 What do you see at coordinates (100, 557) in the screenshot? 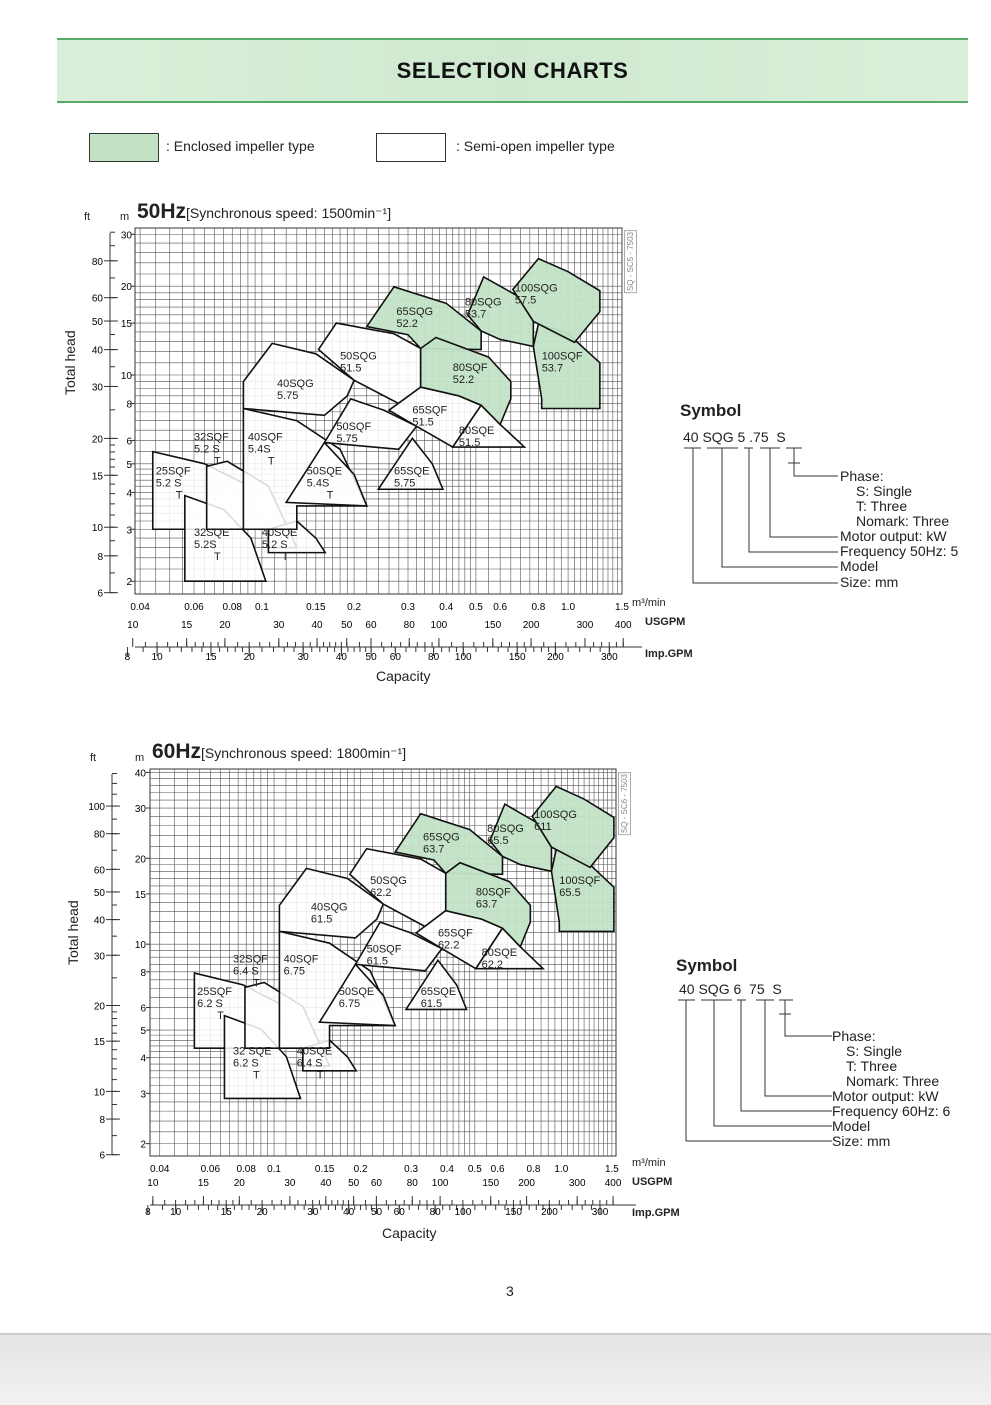
I see `ft-tick-label: 8` at bounding box center [100, 557].